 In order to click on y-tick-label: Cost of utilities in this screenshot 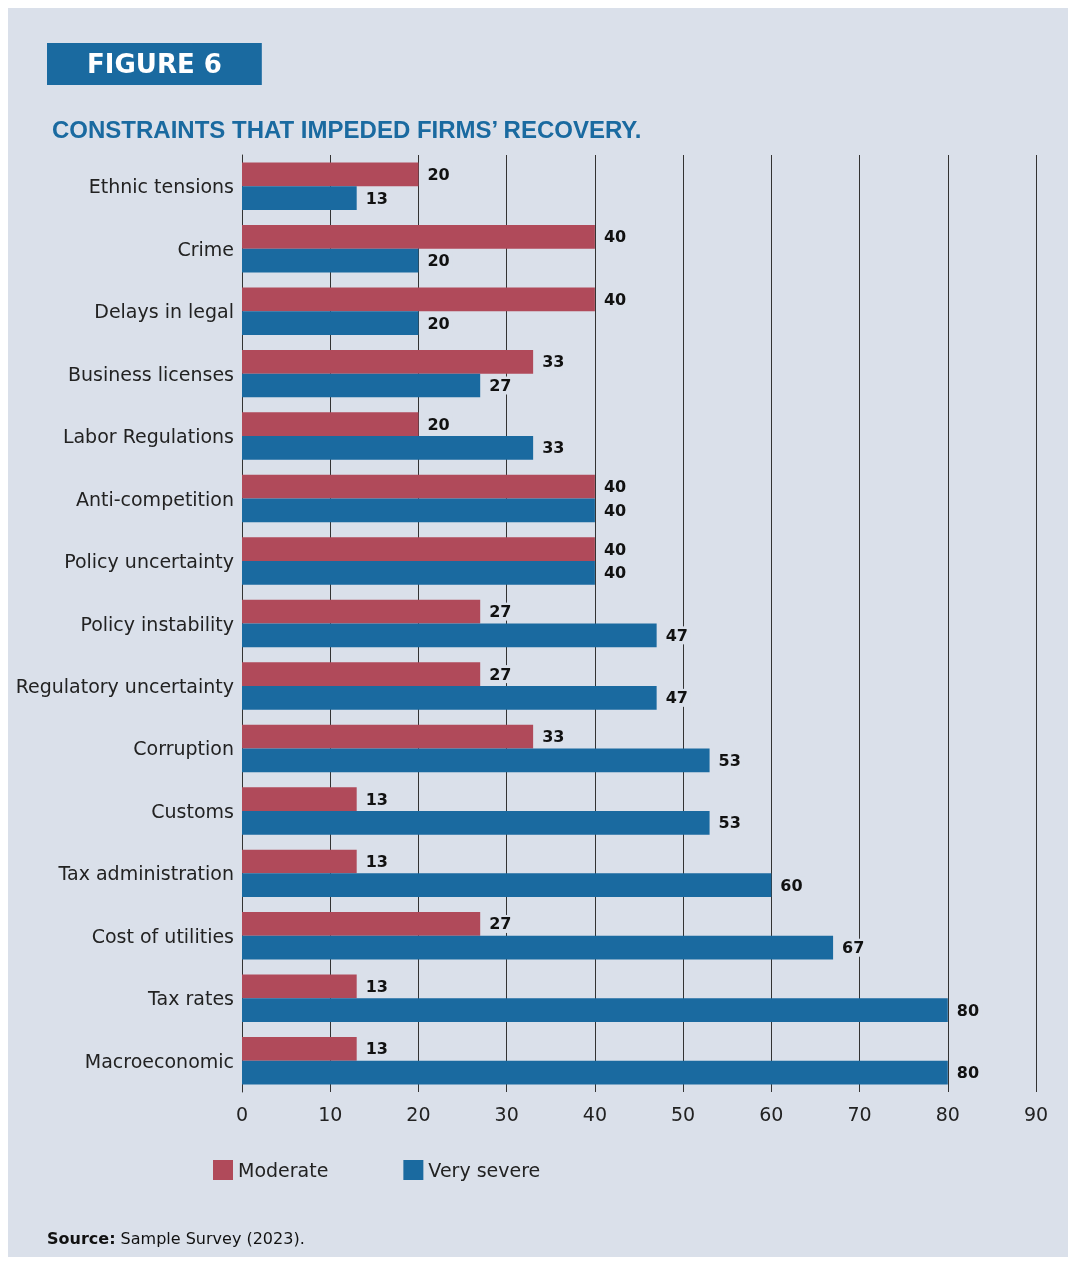, I will do `click(162, 935)`.